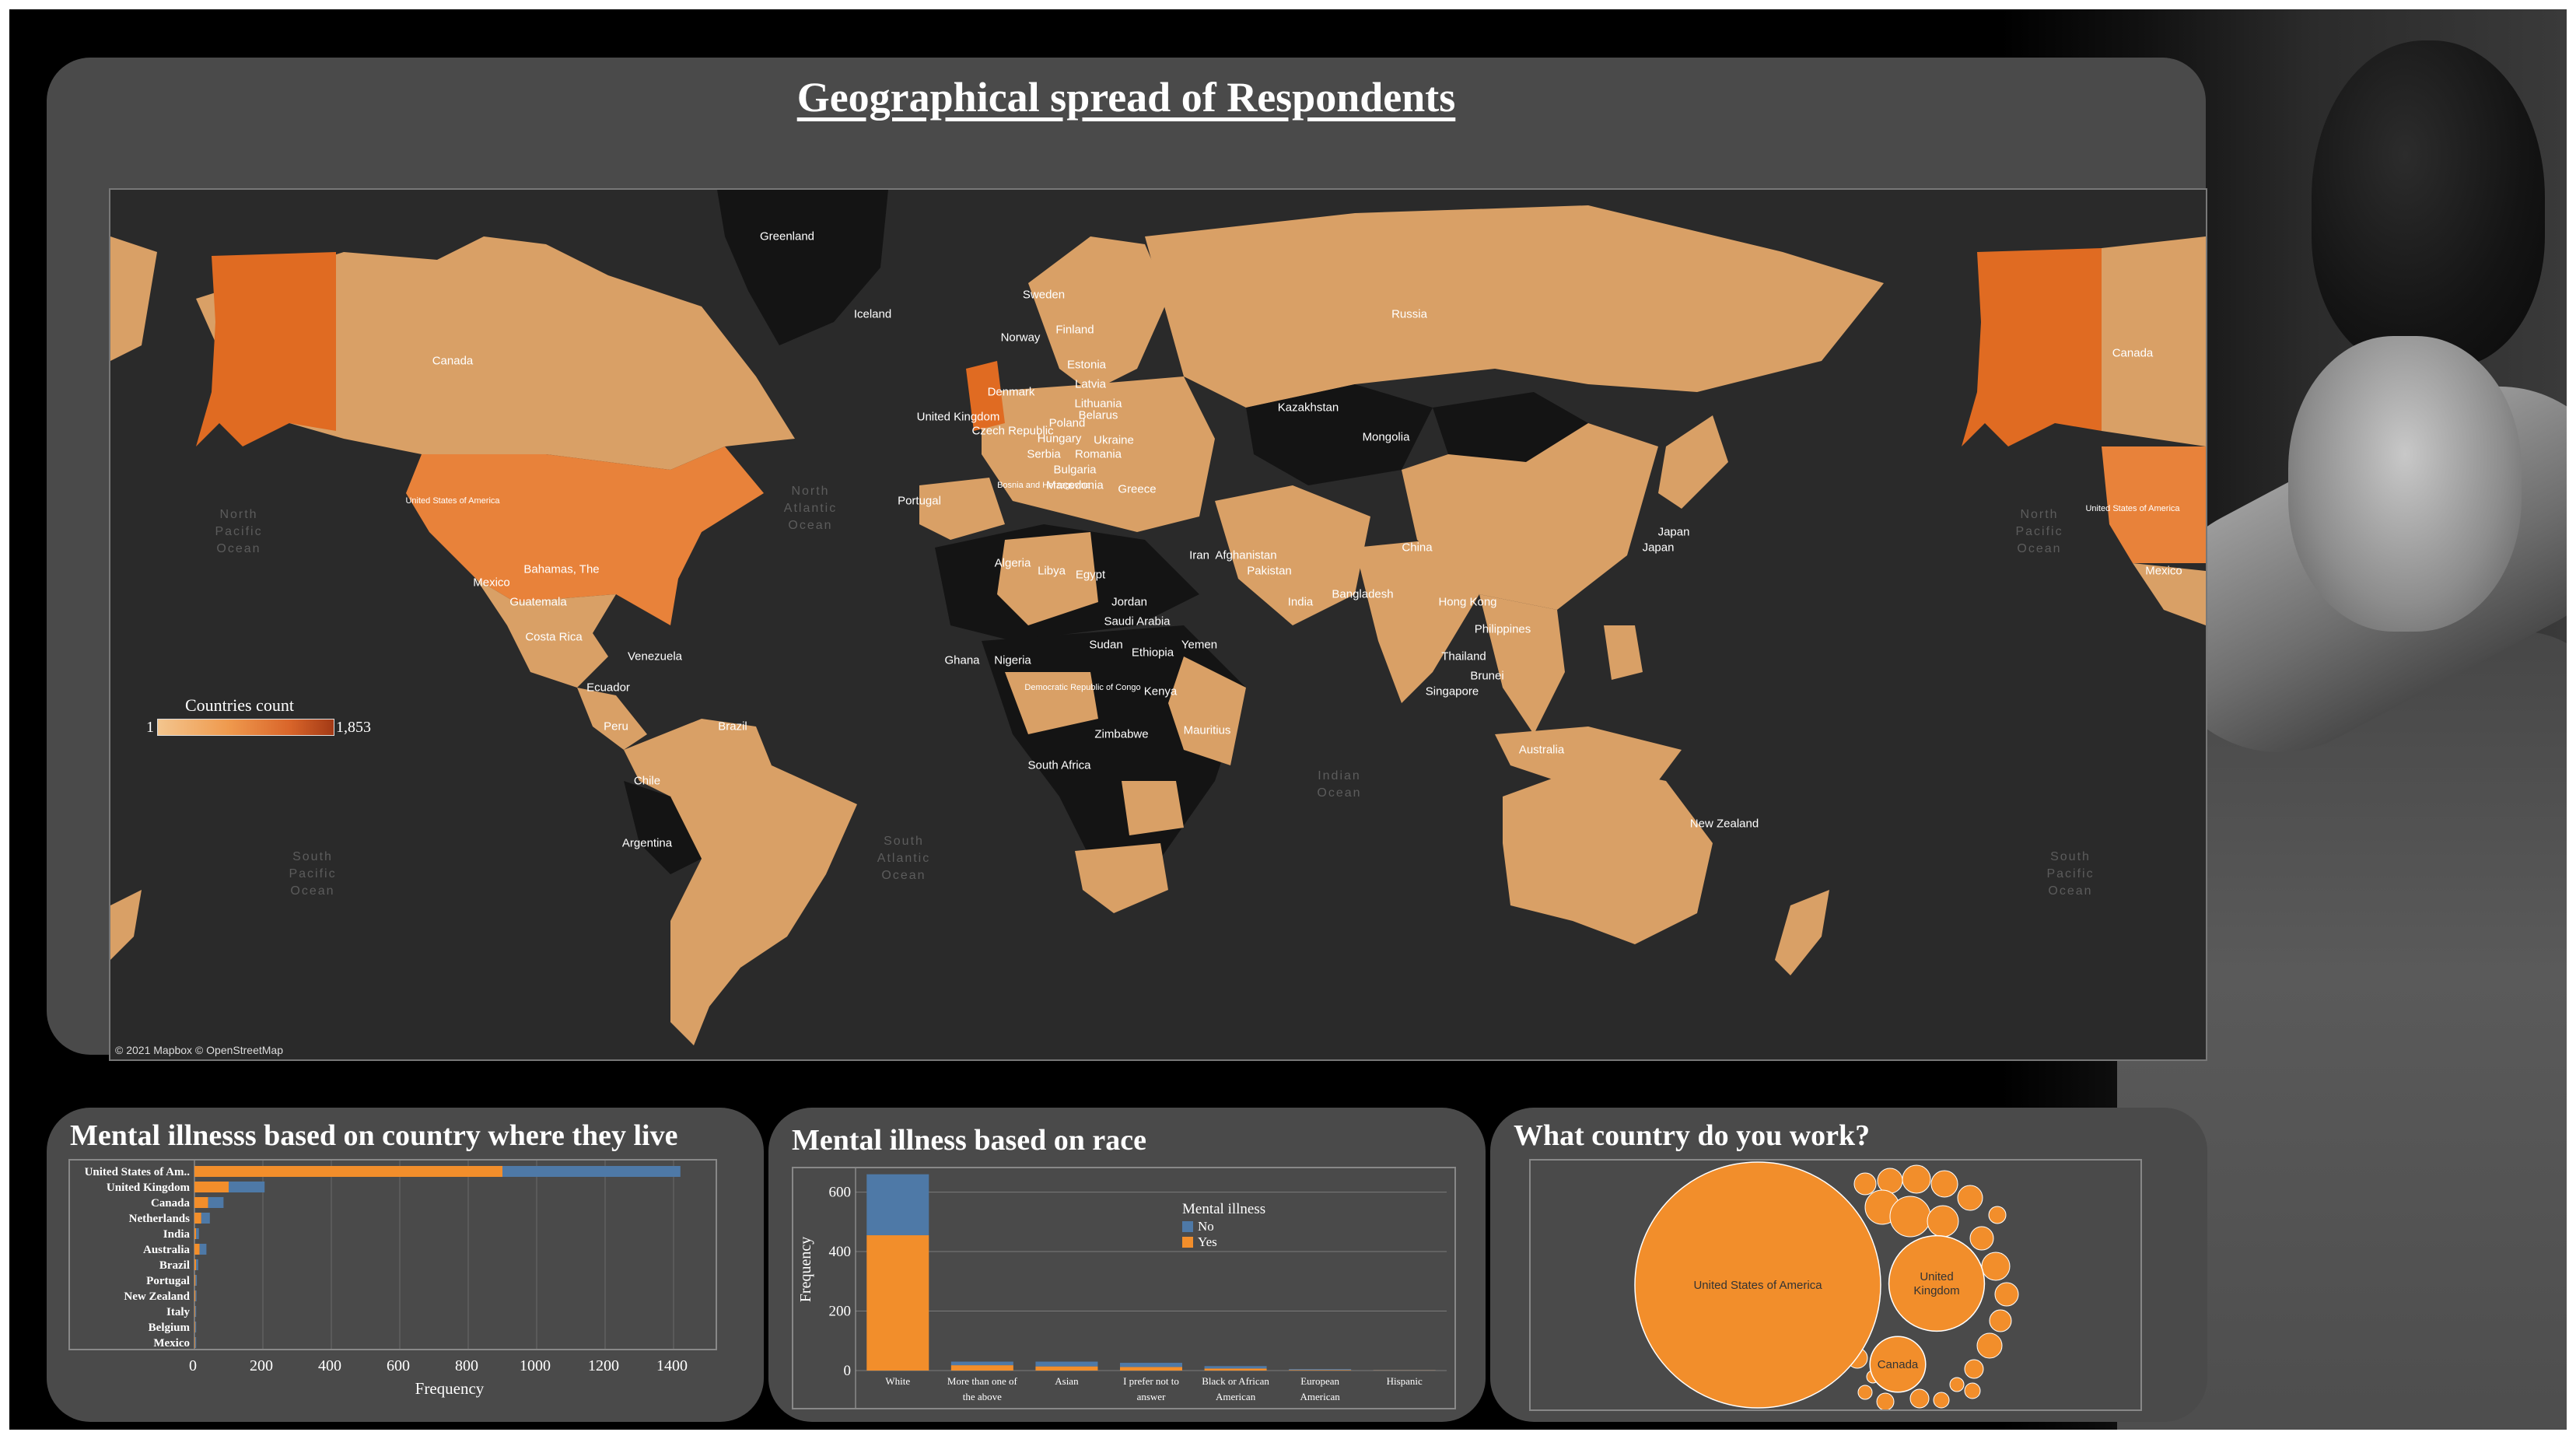 This screenshot has height=1439, width=2576. What do you see at coordinates (1321, 1396) in the screenshot?
I see `category-label: American` at bounding box center [1321, 1396].